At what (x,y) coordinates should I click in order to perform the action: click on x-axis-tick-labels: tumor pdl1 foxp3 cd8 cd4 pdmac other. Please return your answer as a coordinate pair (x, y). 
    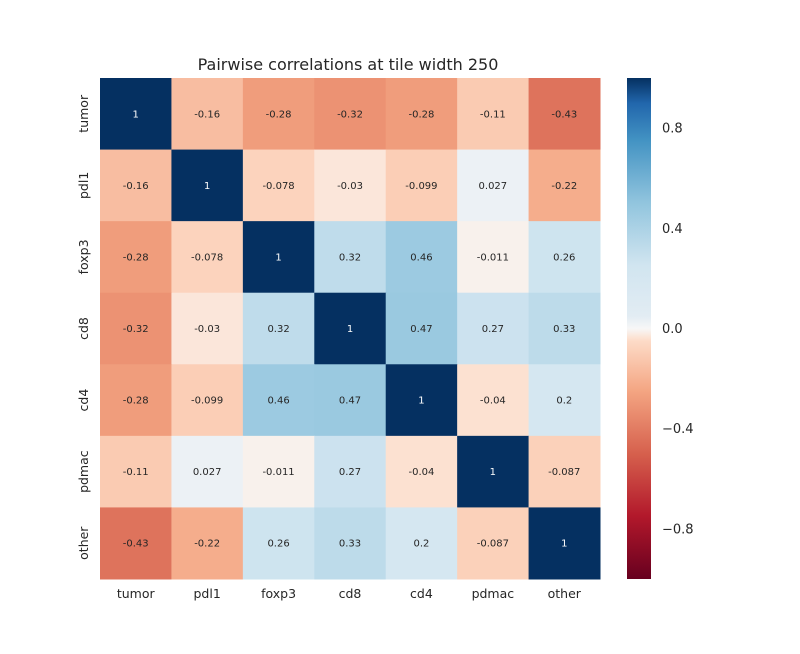
    Looking at the image, I should click on (349, 593).